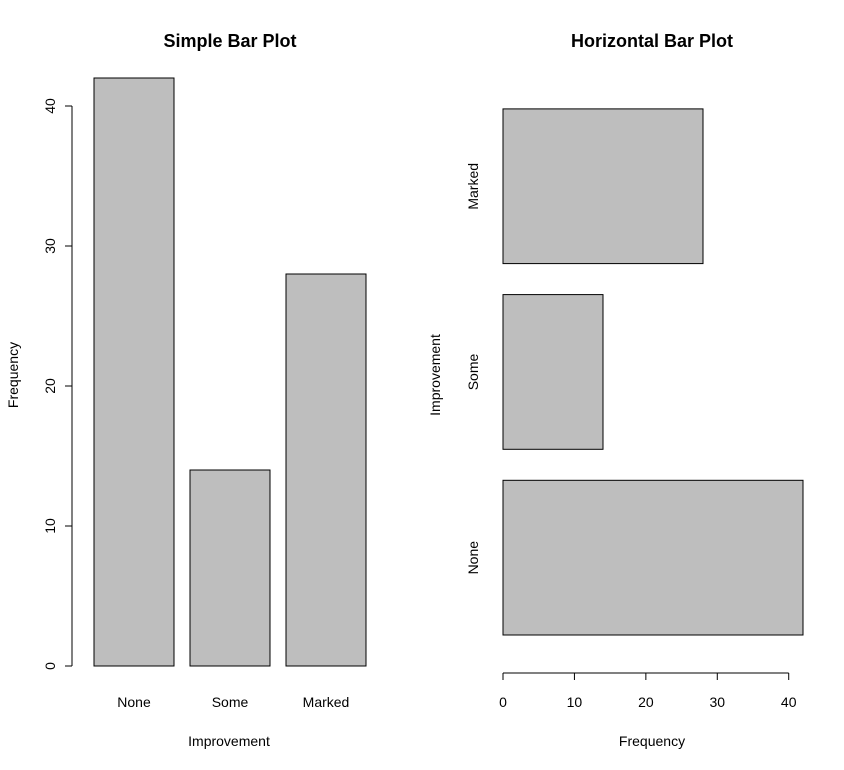  What do you see at coordinates (50, 246) in the screenshot?
I see `y-tick-label: 30` at bounding box center [50, 246].